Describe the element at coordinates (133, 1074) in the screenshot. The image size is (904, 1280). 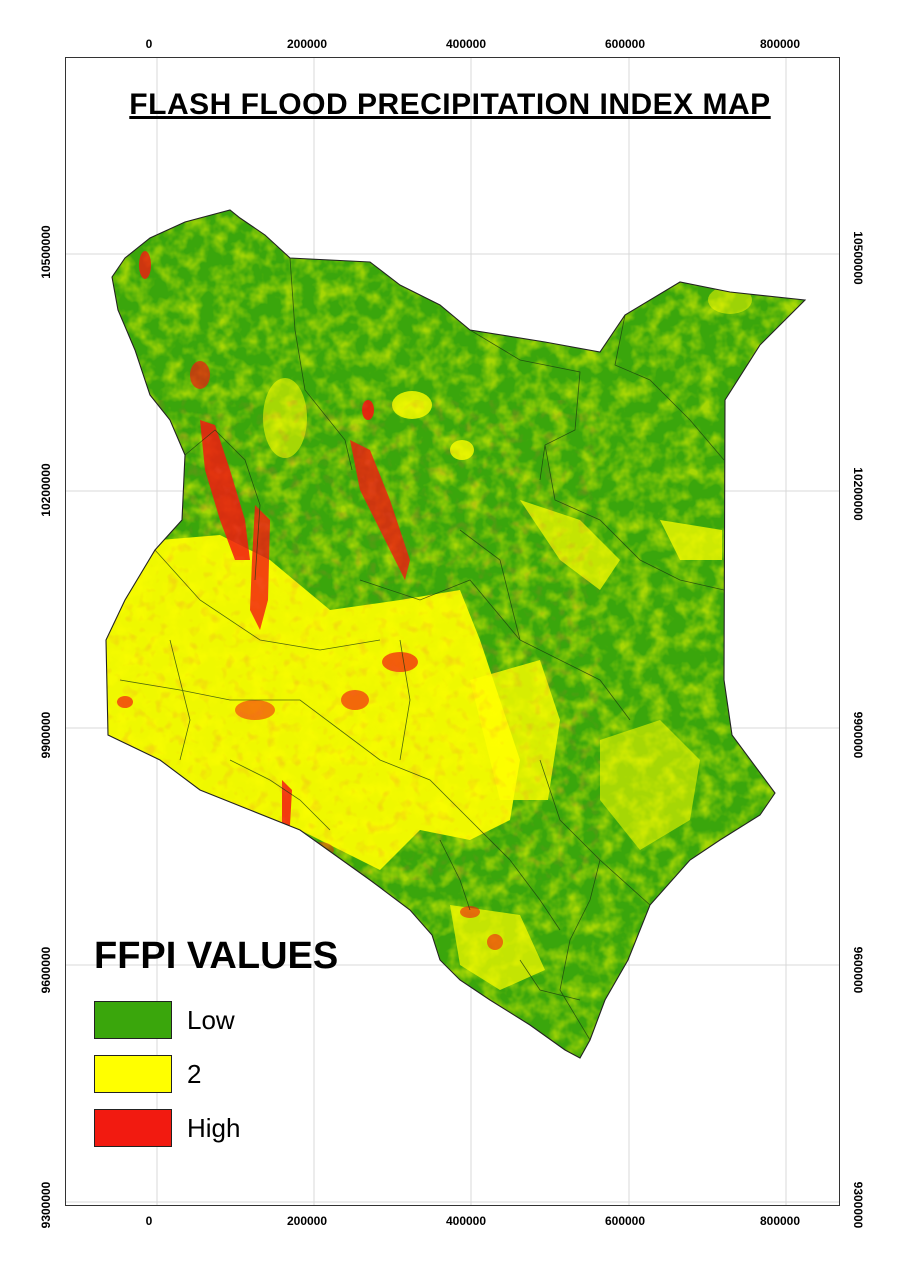
I see `legend-swatch-medium` at that location.